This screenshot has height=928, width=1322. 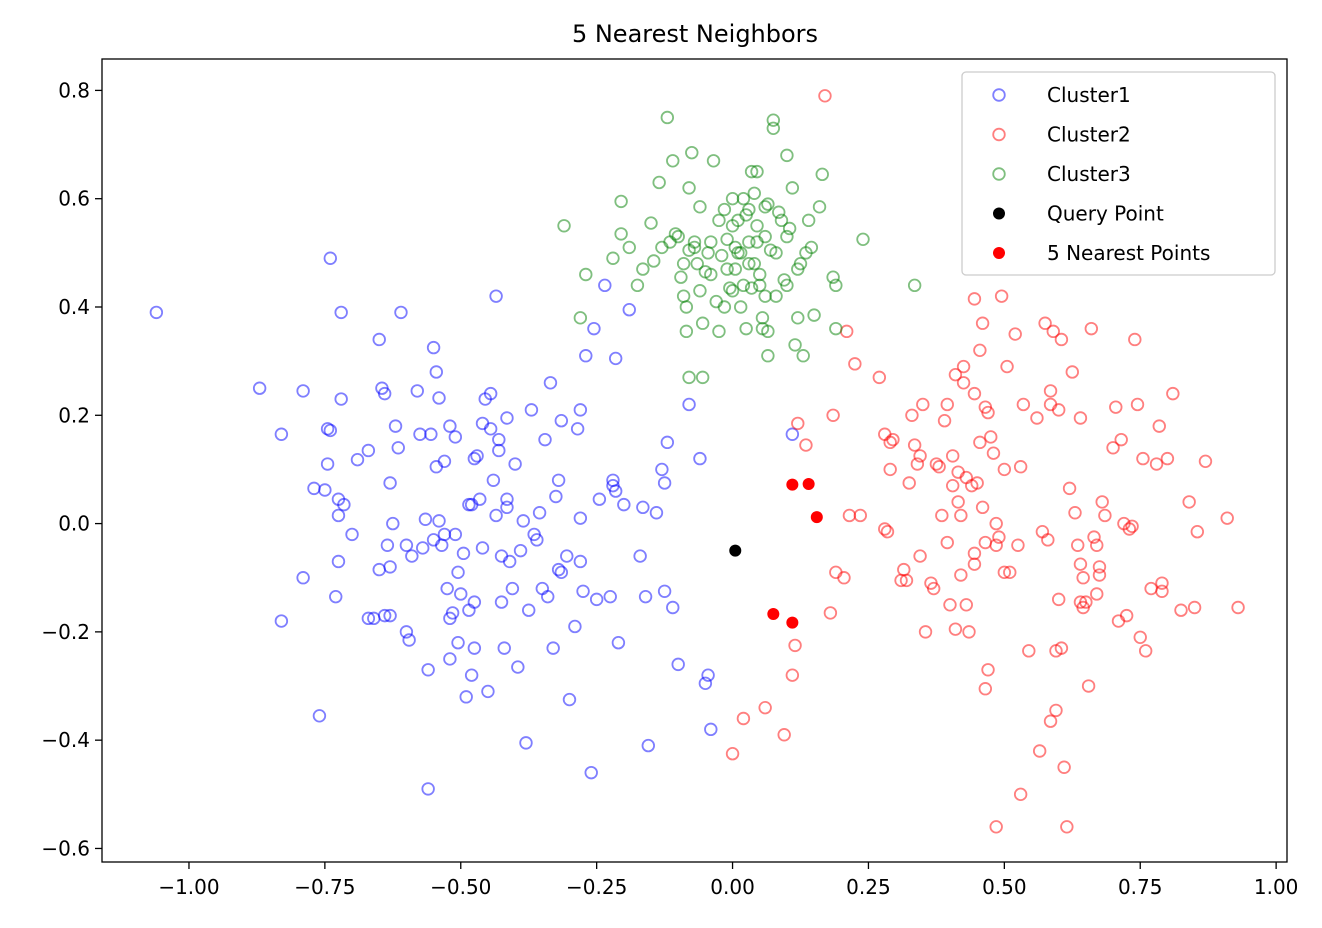 What do you see at coordinates (1089, 135) in the screenshot?
I see `legend-label: Cluster2` at bounding box center [1089, 135].